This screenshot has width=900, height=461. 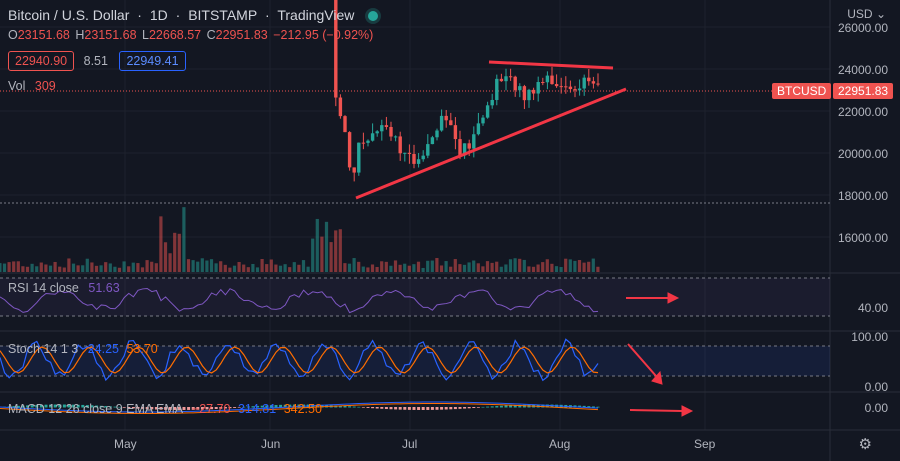 I want to click on market-open-icon, so click(x=373, y=16).